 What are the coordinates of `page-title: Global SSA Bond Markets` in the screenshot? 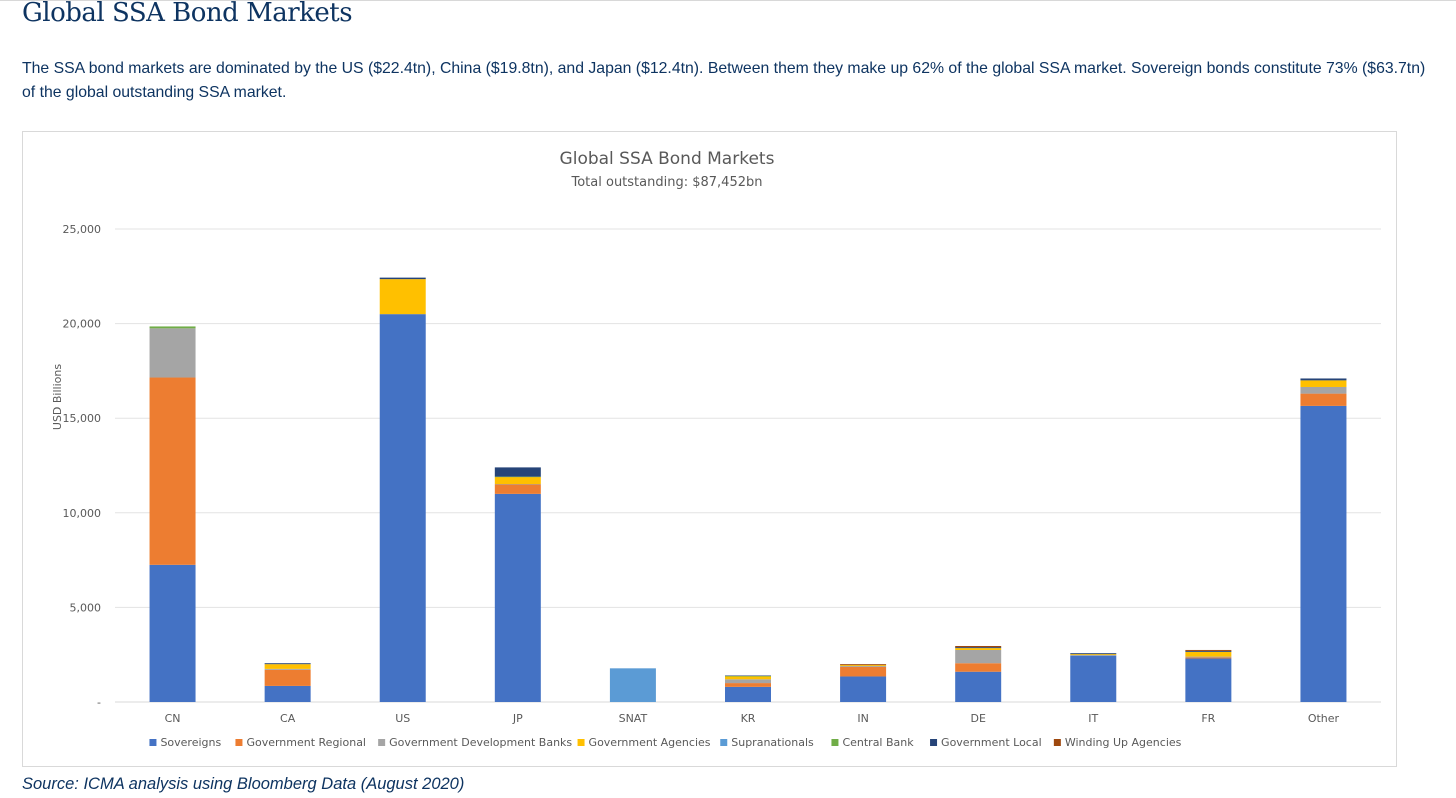 It's located at (187, 14).